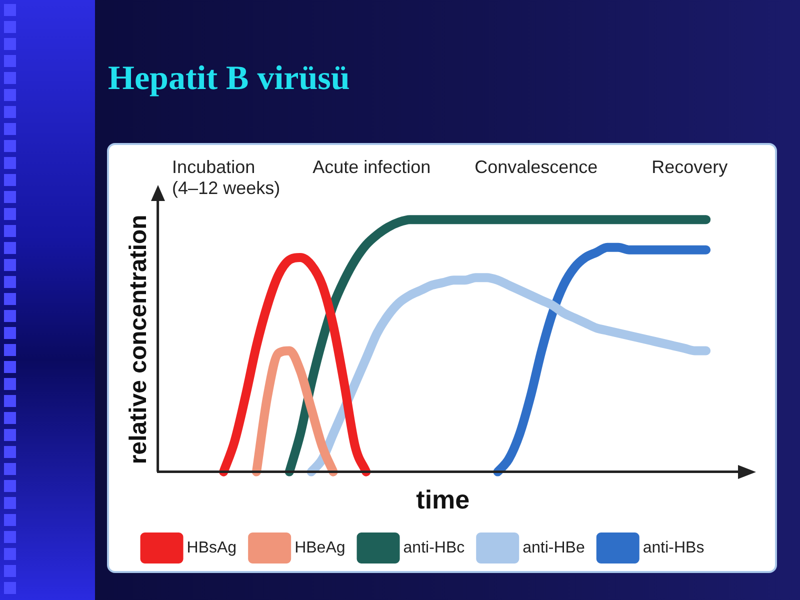 The width and height of the screenshot is (800, 600). I want to click on legend-label: anti-HBc, so click(434, 547).